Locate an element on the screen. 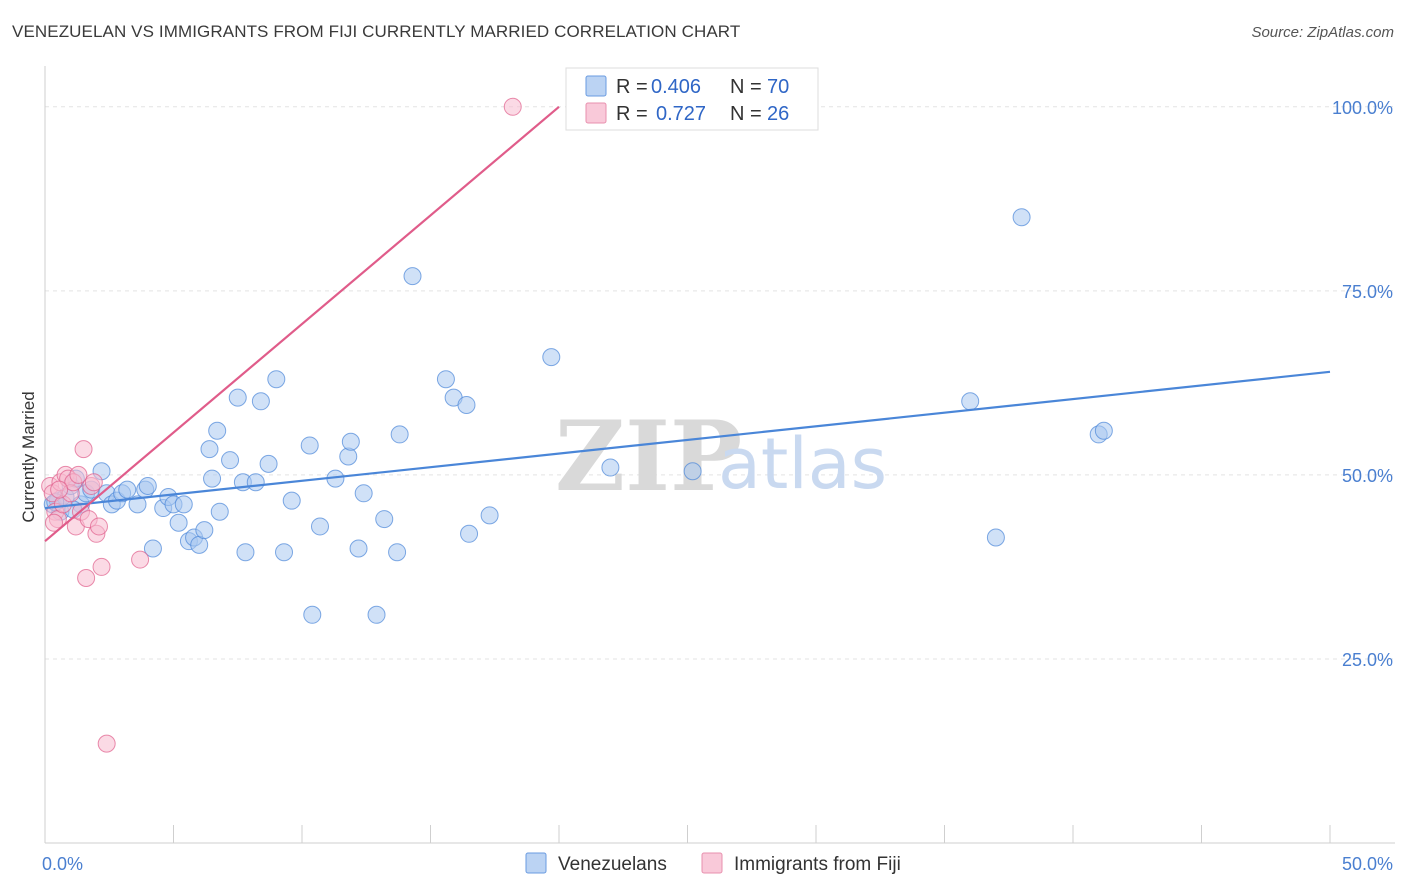 The image size is (1406, 892). legend-r-value: 0.406 is located at coordinates (676, 87).